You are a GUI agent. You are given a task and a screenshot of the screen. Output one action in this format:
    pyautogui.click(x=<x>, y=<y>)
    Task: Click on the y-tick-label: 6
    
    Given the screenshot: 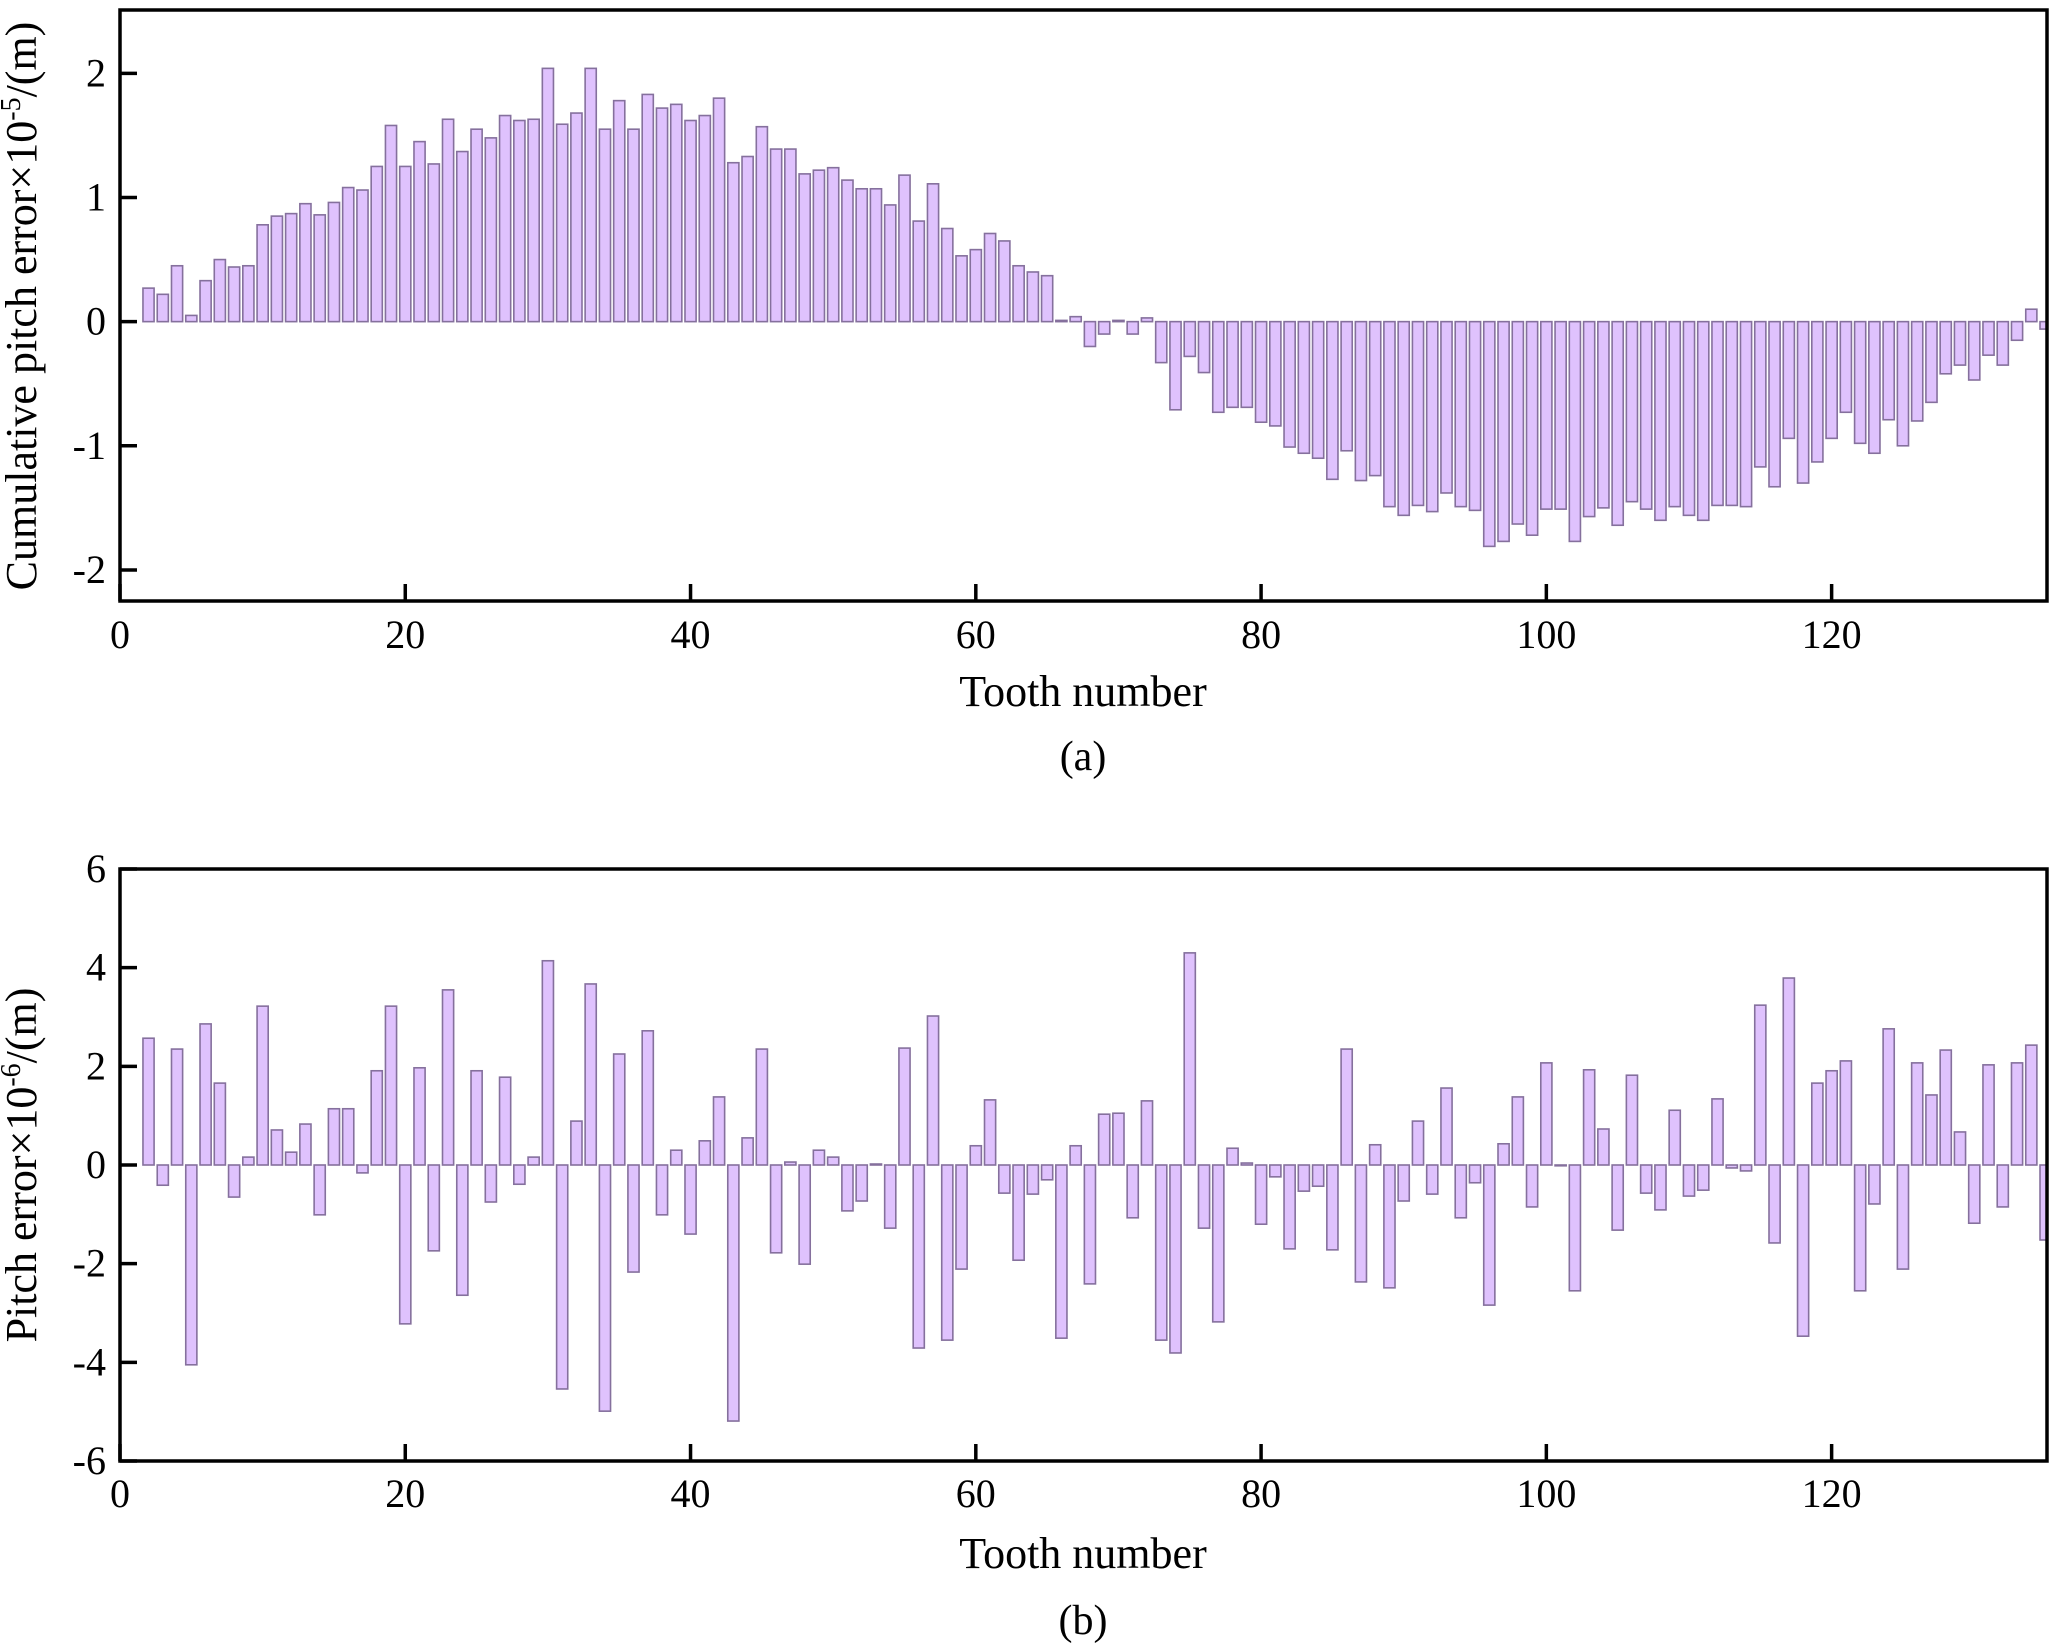 What is the action you would take?
    pyautogui.click(x=96, y=868)
    